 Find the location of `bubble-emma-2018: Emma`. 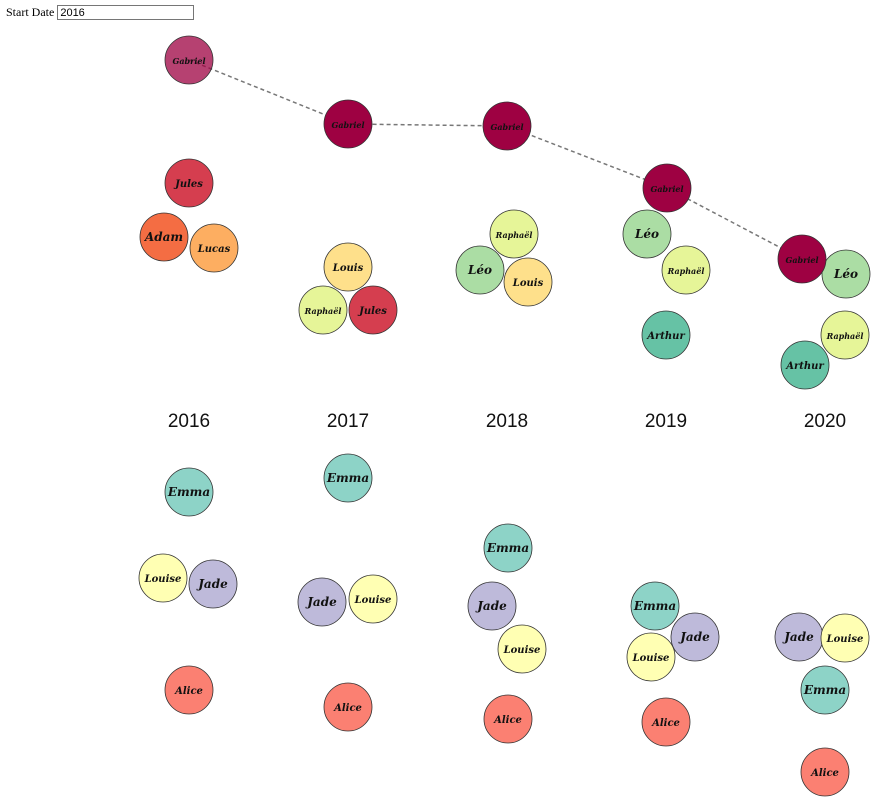

bubble-emma-2018: Emma is located at coordinates (508, 548).